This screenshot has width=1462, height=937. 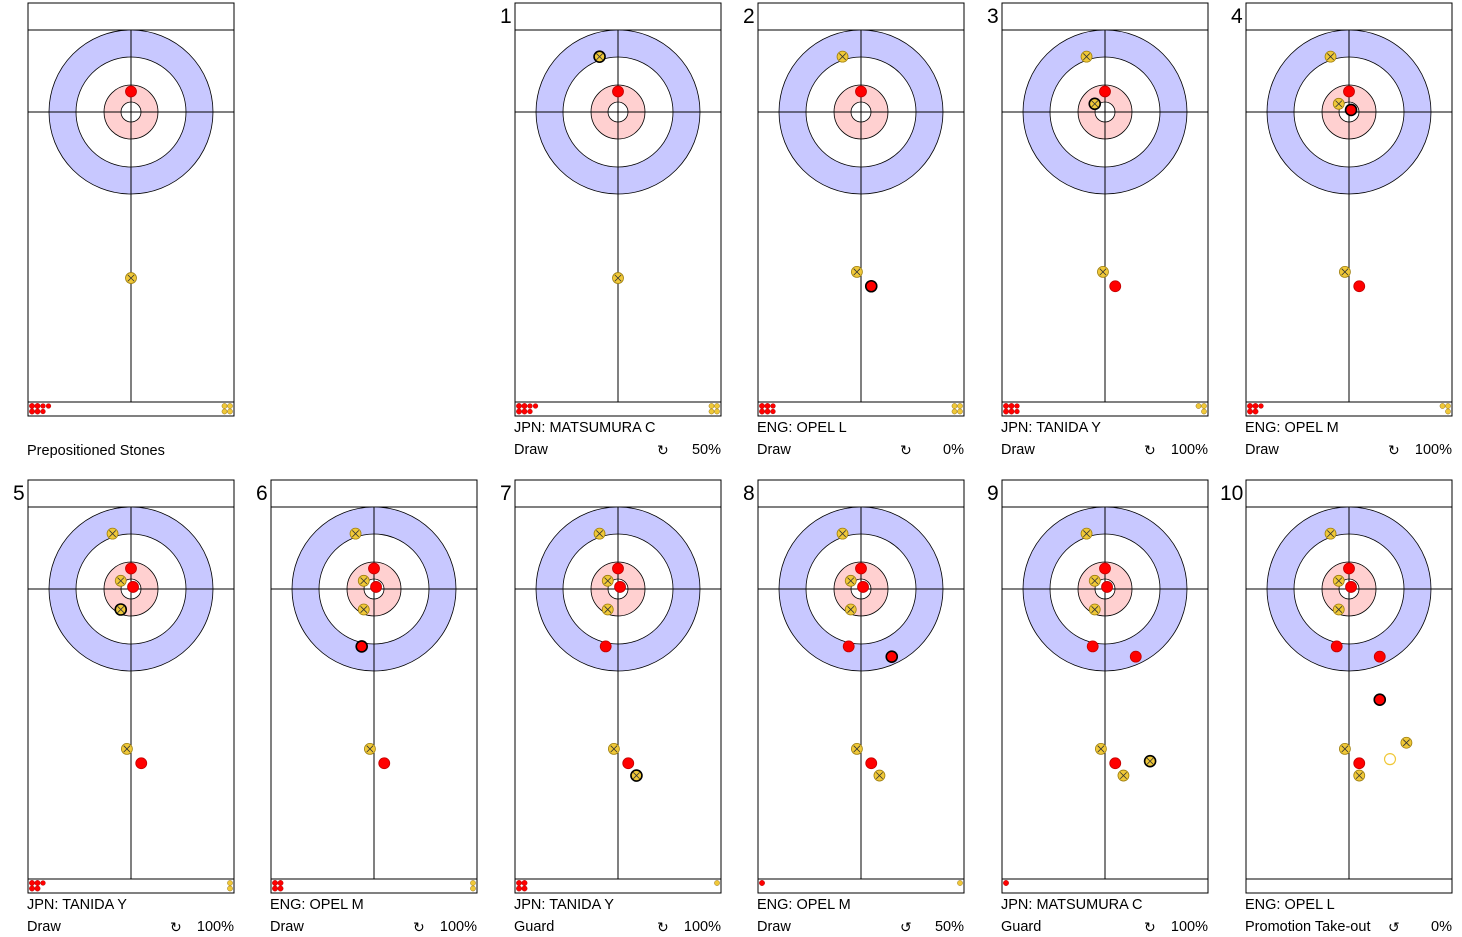 I want to click on player-name: JPN: MATSUMURA C, so click(x=585, y=428).